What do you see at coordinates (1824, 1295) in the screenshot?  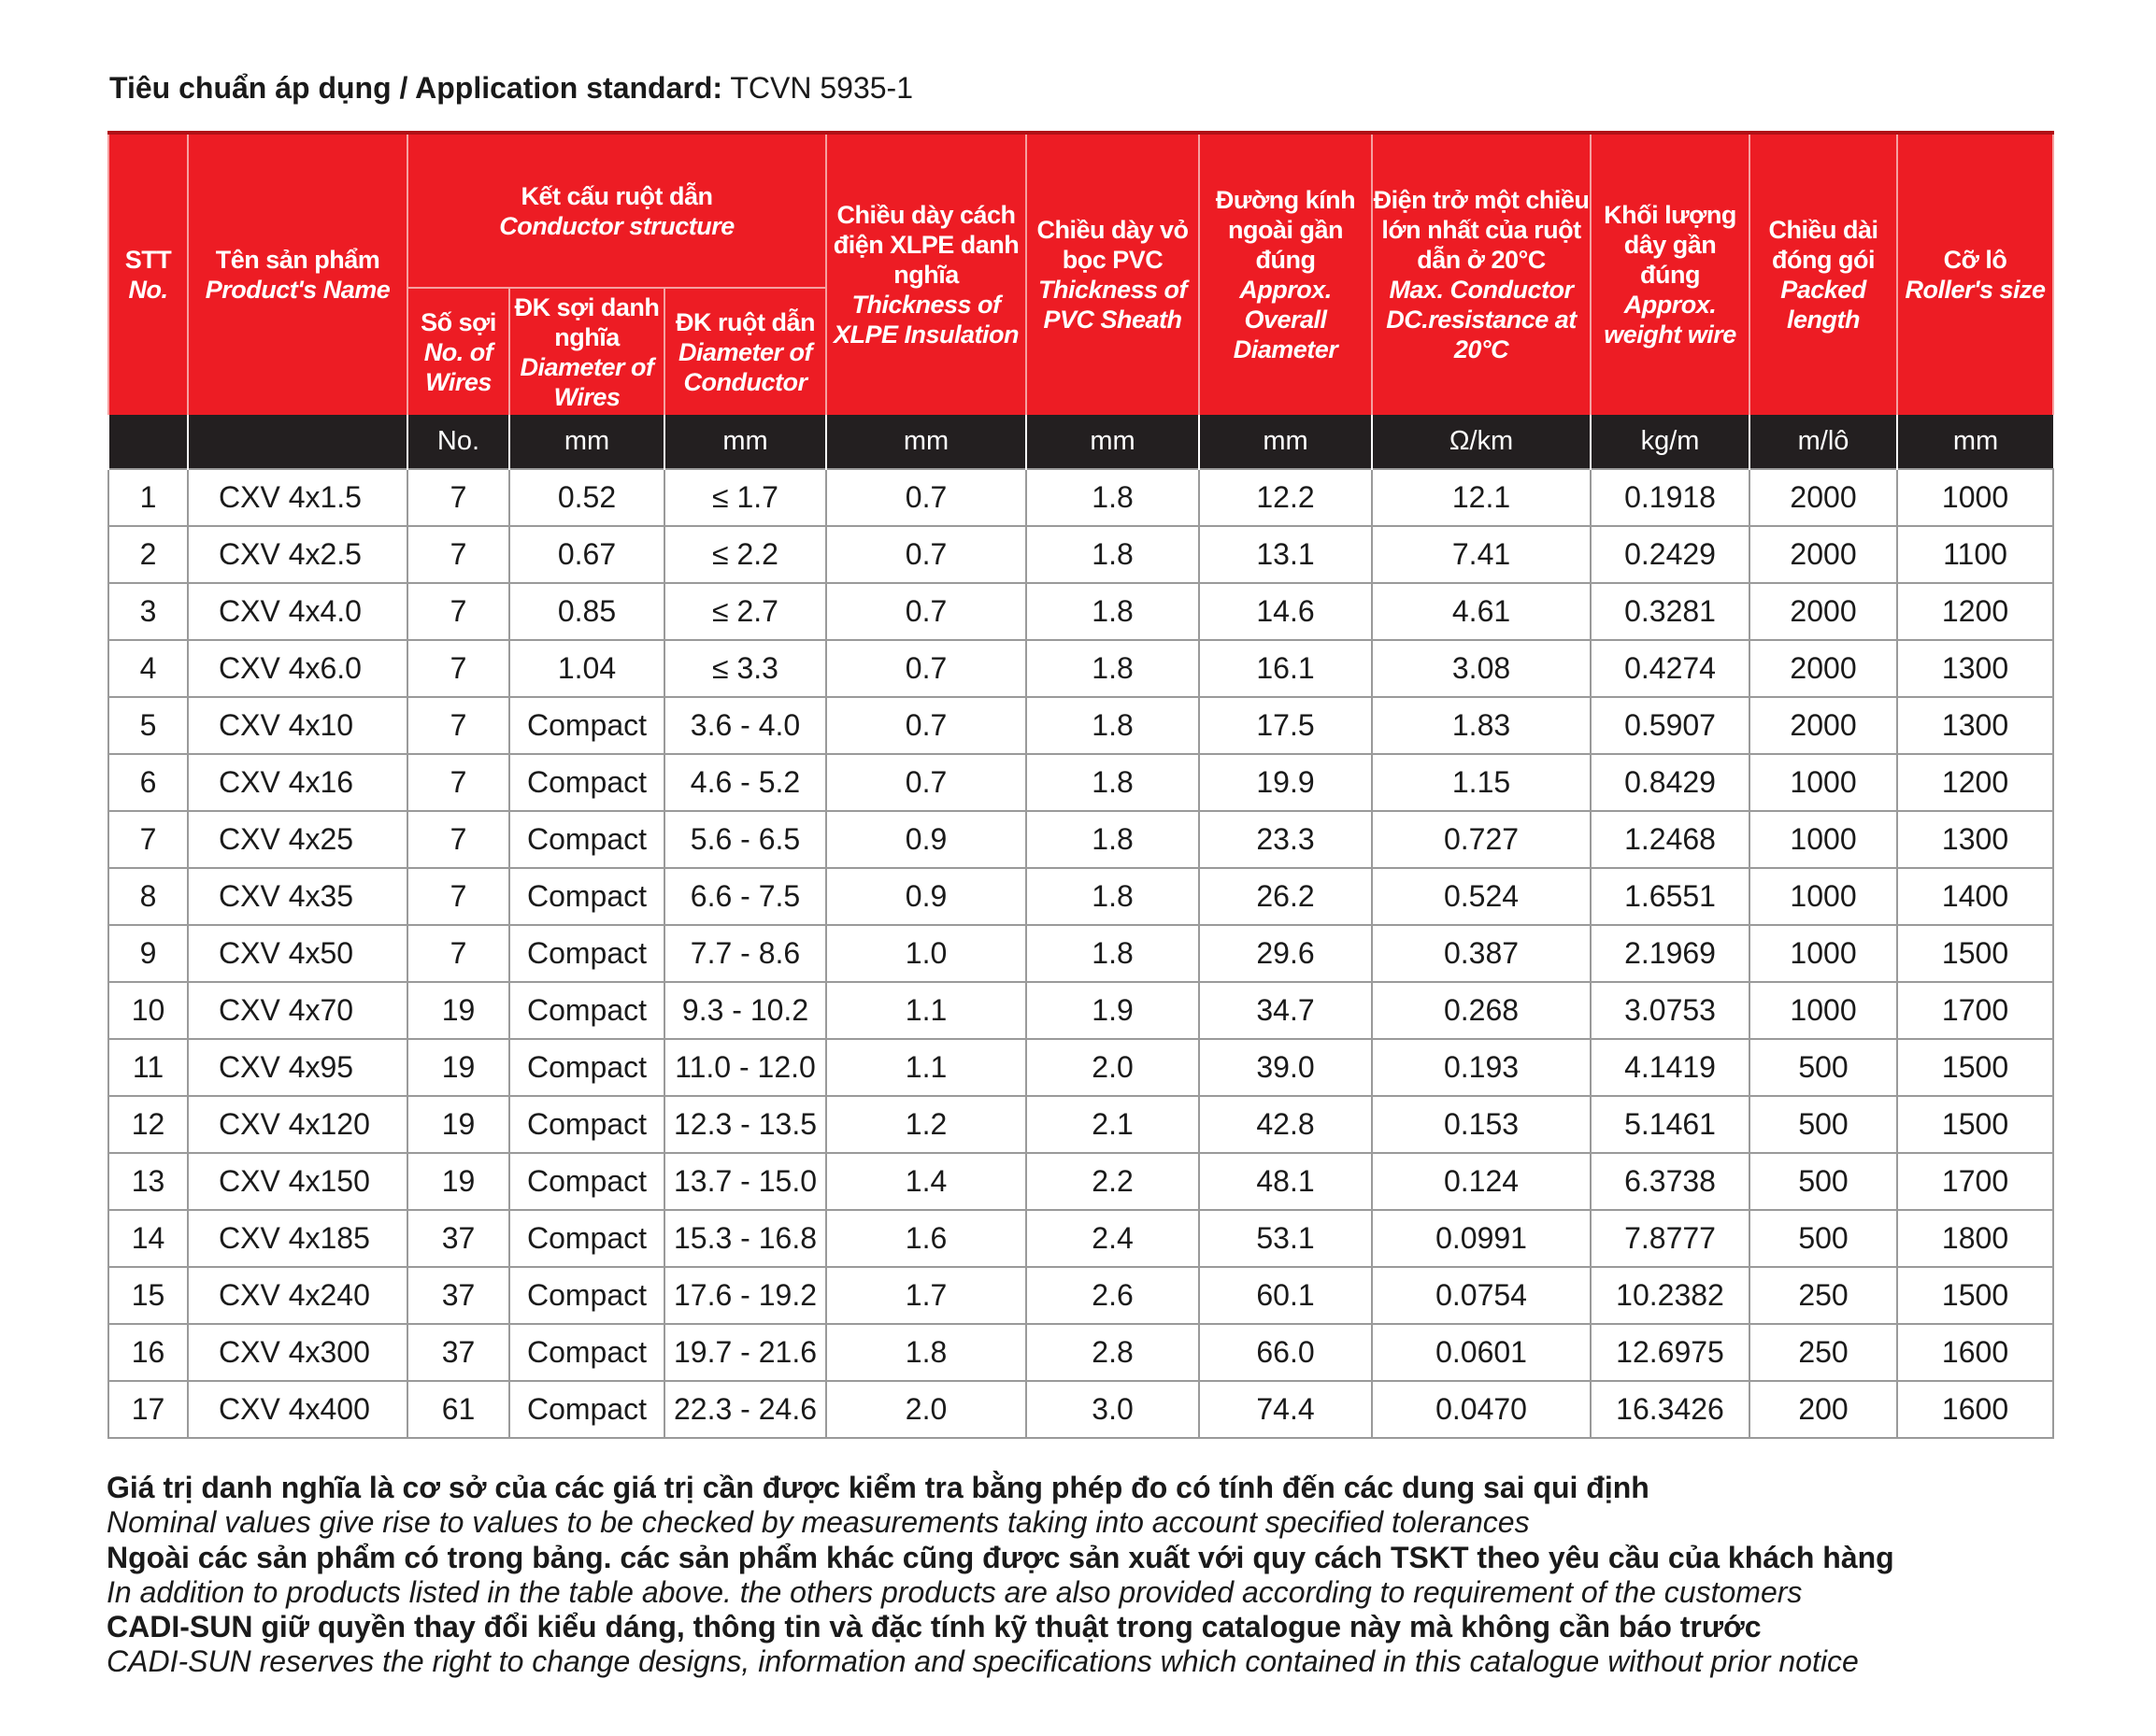 I see `table-cell: 250` at bounding box center [1824, 1295].